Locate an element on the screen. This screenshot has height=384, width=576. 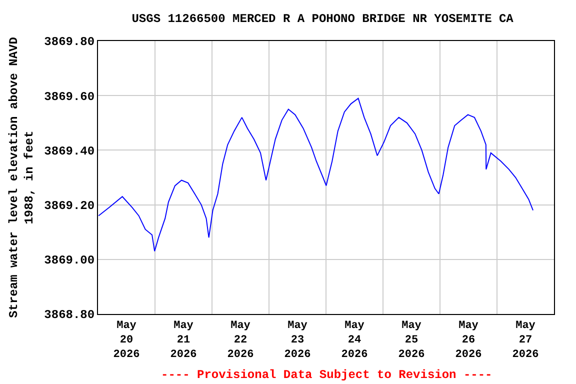
x-tick-label: May 23 2026 is located at coordinates (297, 340).